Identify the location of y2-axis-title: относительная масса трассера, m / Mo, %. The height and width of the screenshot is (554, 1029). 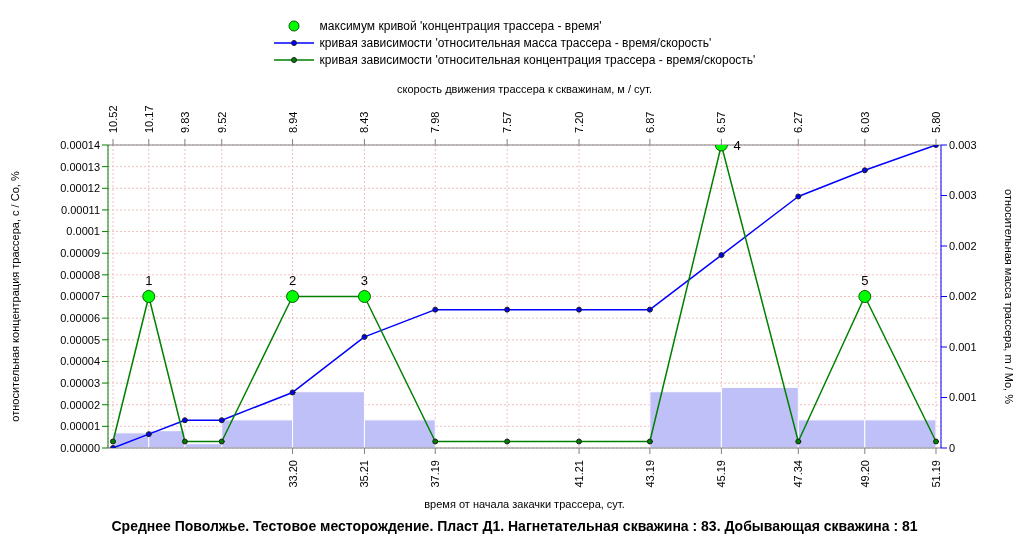
(1009, 297).